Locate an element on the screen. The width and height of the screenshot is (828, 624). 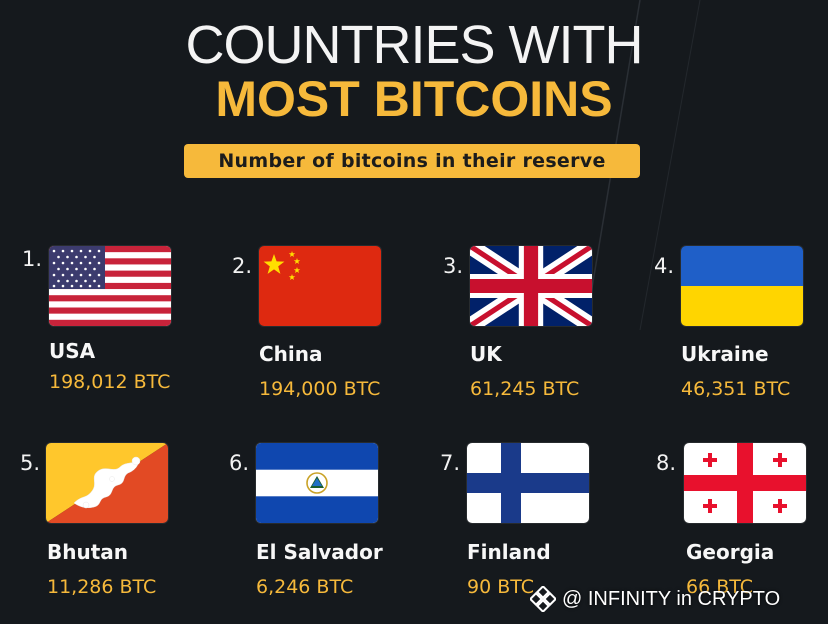
china-flag is located at coordinates (320, 286).